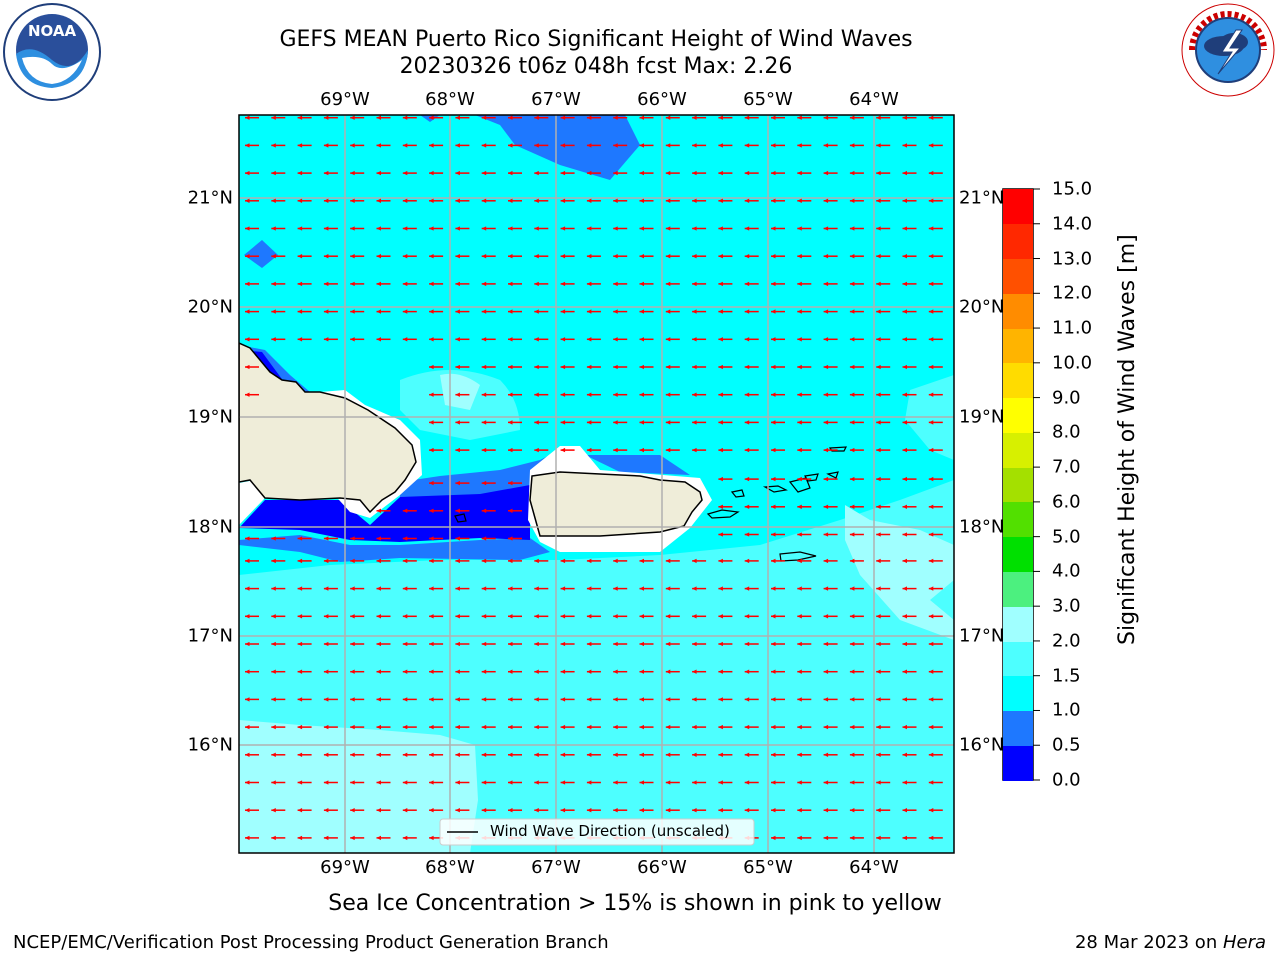 This screenshot has height=960, width=1280. What do you see at coordinates (358, 786) in the screenshot?
I see `wave-field-2-0-southwest` at bounding box center [358, 786].